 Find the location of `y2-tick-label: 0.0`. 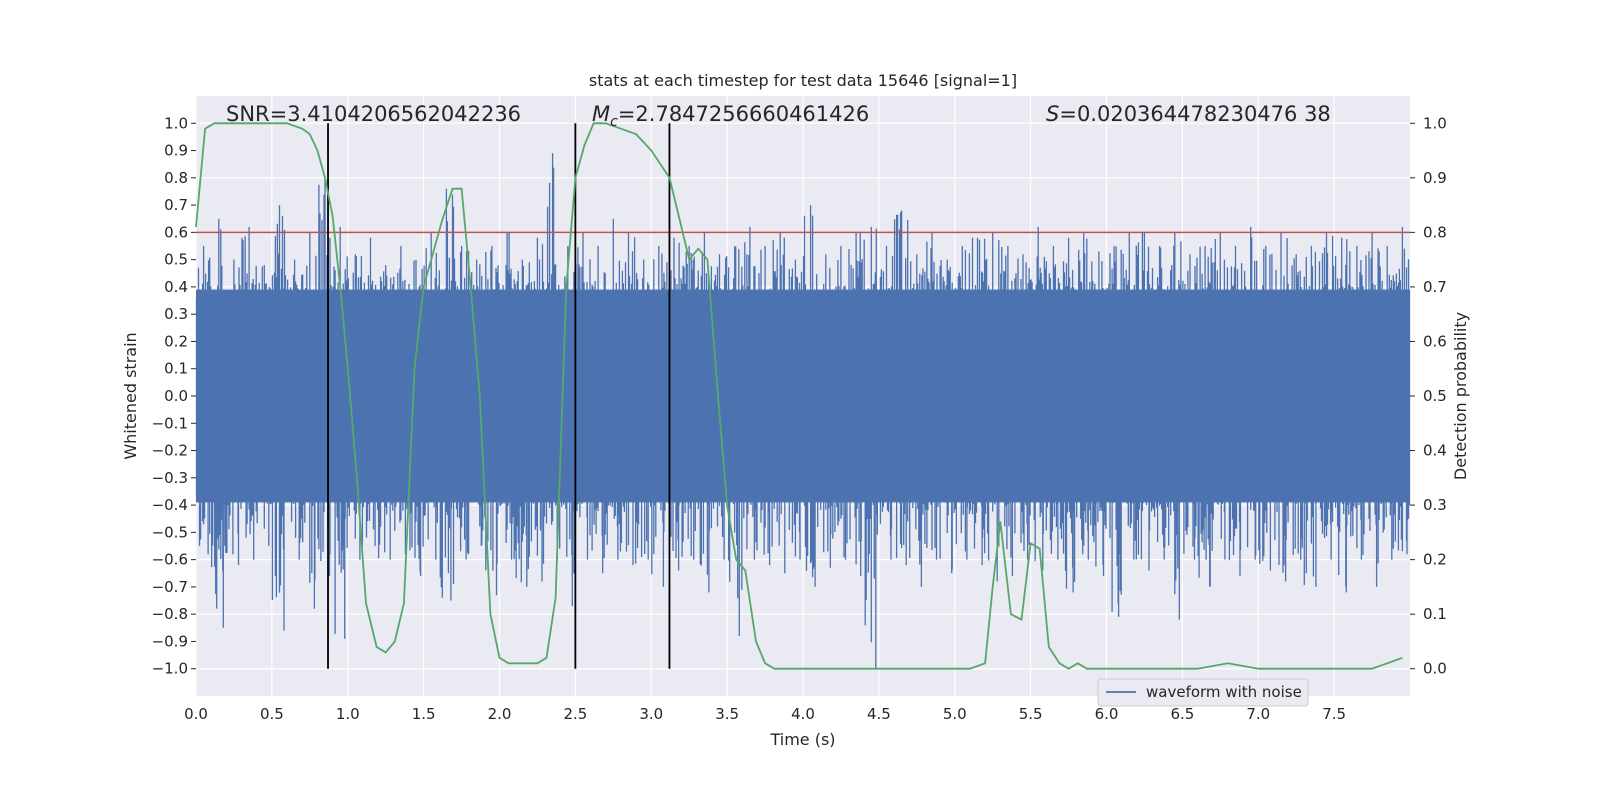

y2-tick-label: 0.0 is located at coordinates (1435, 669).